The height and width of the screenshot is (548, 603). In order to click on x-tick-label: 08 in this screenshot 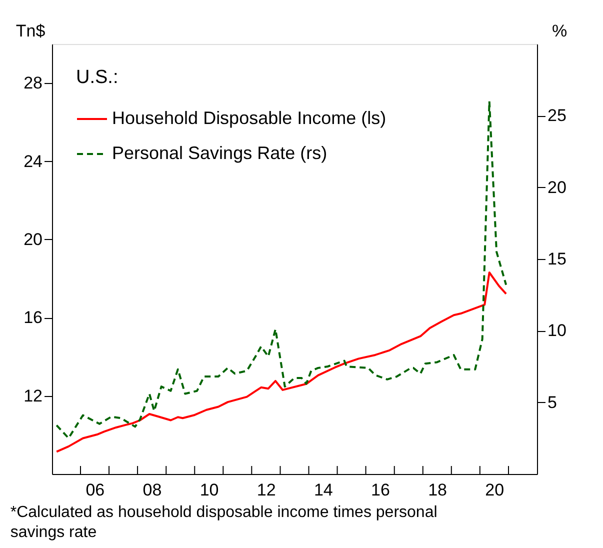, I will do `click(152, 490)`.